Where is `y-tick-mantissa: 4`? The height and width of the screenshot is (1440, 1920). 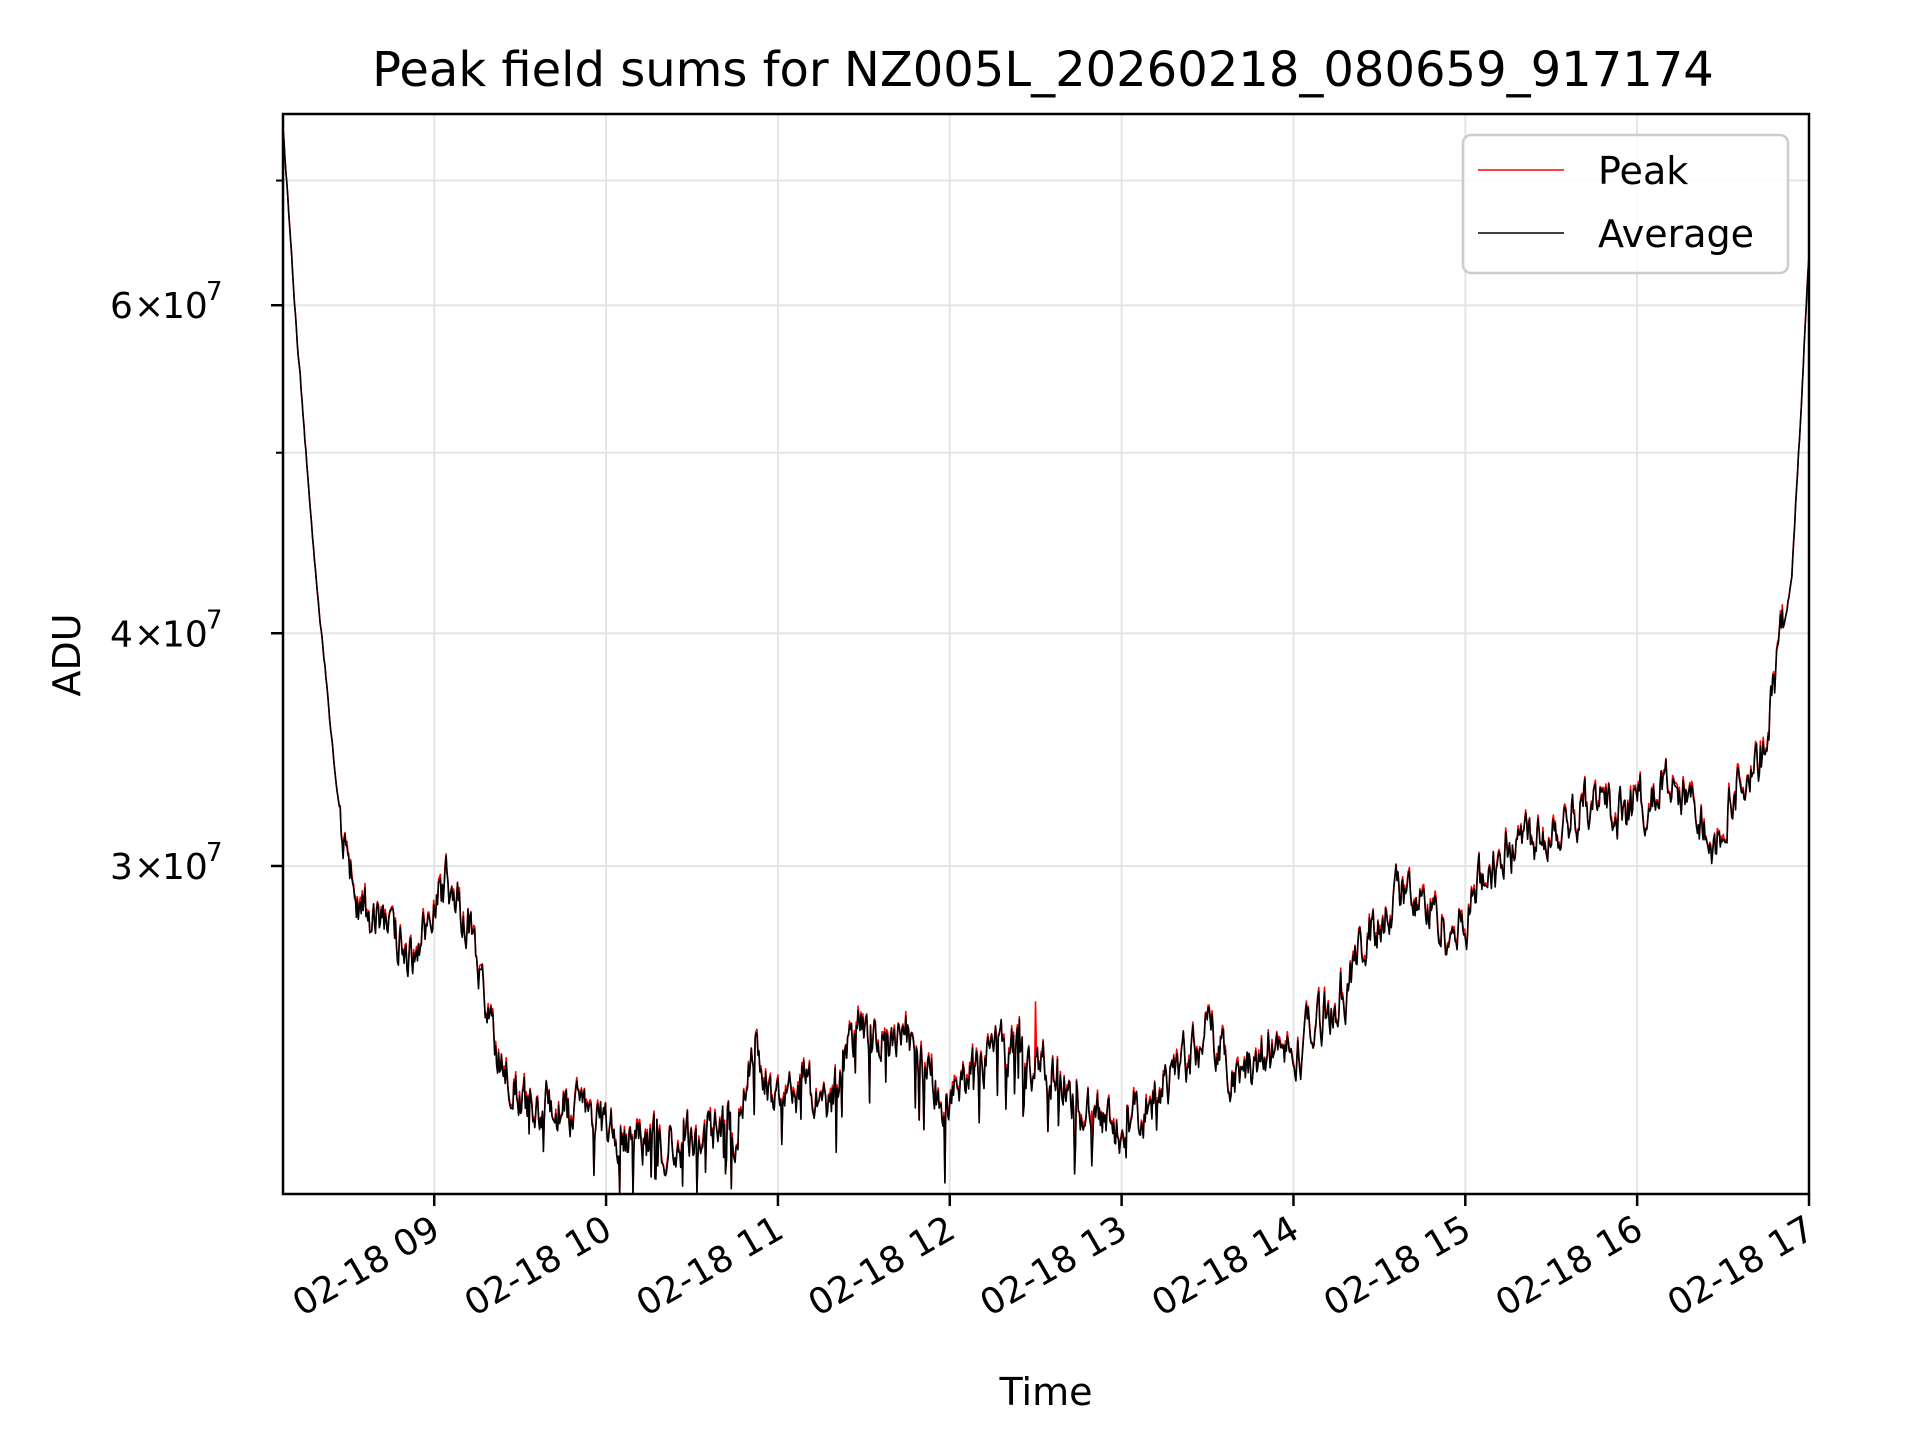
y-tick-mantissa: 4 is located at coordinates (121, 634).